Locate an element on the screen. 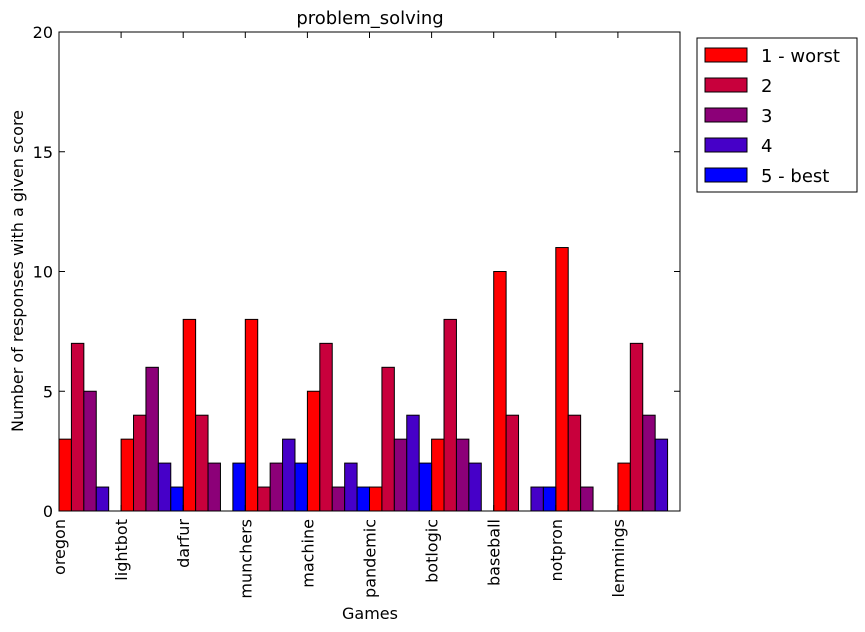  legend-label-series-1: 1 - worst is located at coordinates (800, 56).